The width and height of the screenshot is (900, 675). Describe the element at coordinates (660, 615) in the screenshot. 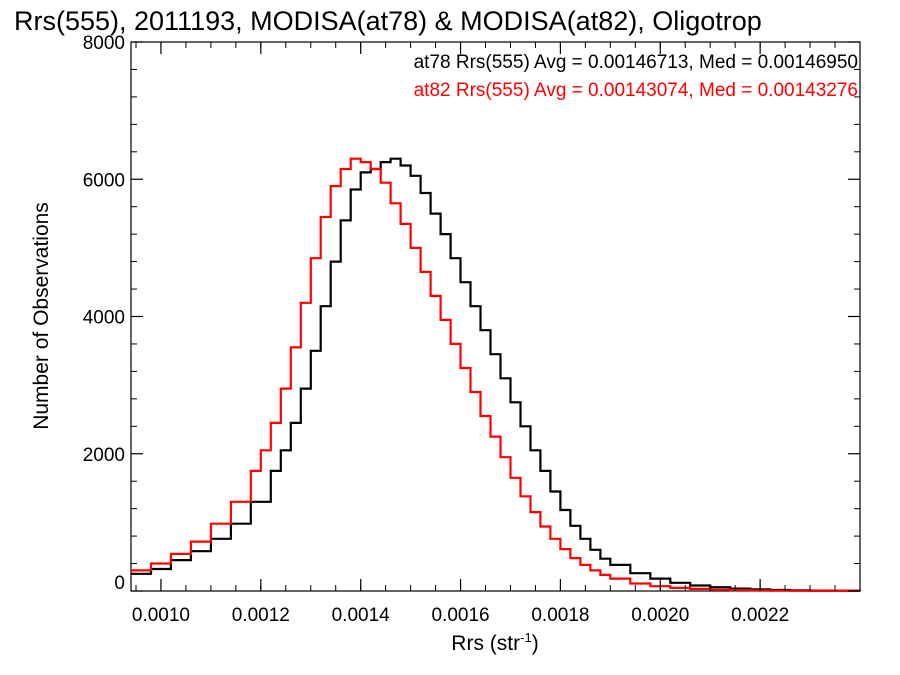

I see `x-tick-label: 0.0020` at that location.